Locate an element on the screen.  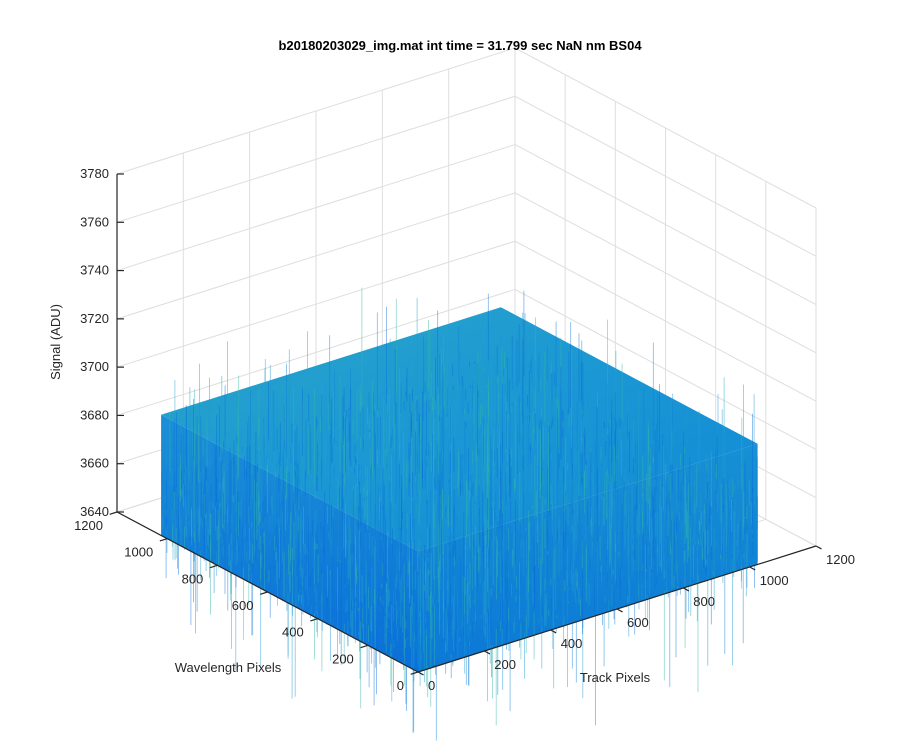
z-tick-label-3640: 3640 is located at coordinates (94, 511).